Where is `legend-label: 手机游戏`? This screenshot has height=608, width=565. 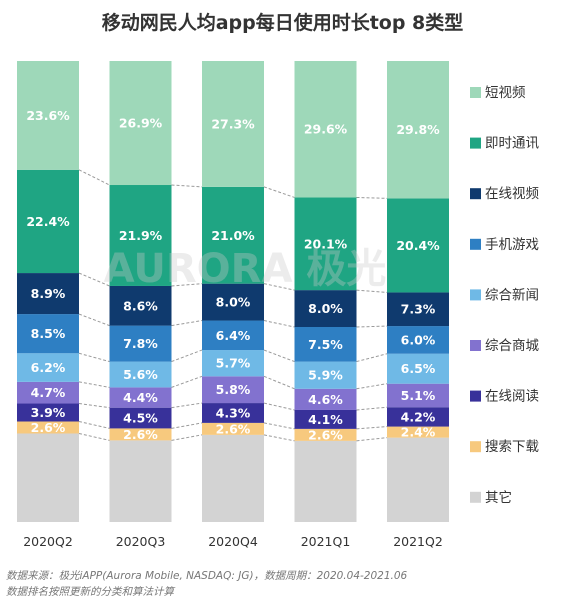 legend-label: 手机游戏 is located at coordinates (512, 245).